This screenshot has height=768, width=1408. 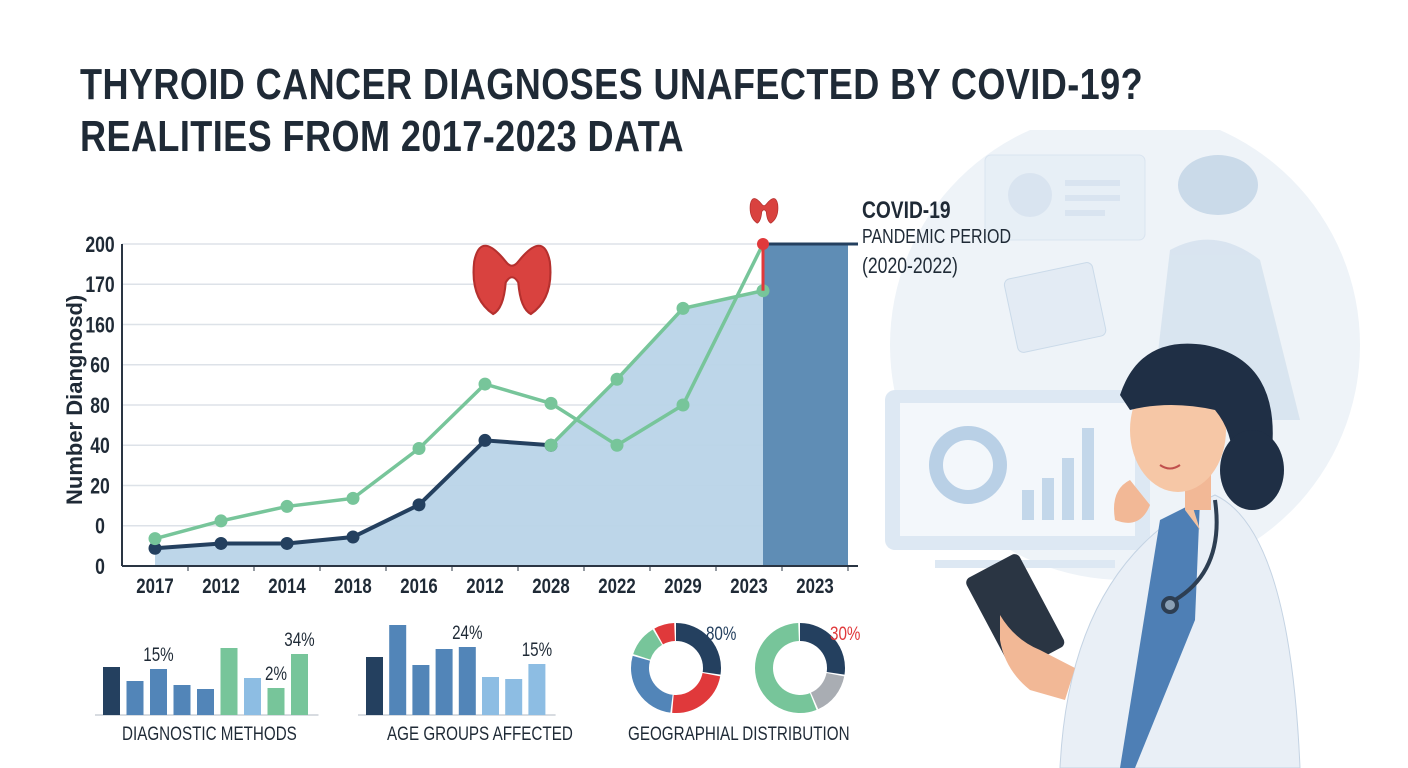 What do you see at coordinates (845, 633) in the screenshot?
I see `donut-label: 30%` at bounding box center [845, 633].